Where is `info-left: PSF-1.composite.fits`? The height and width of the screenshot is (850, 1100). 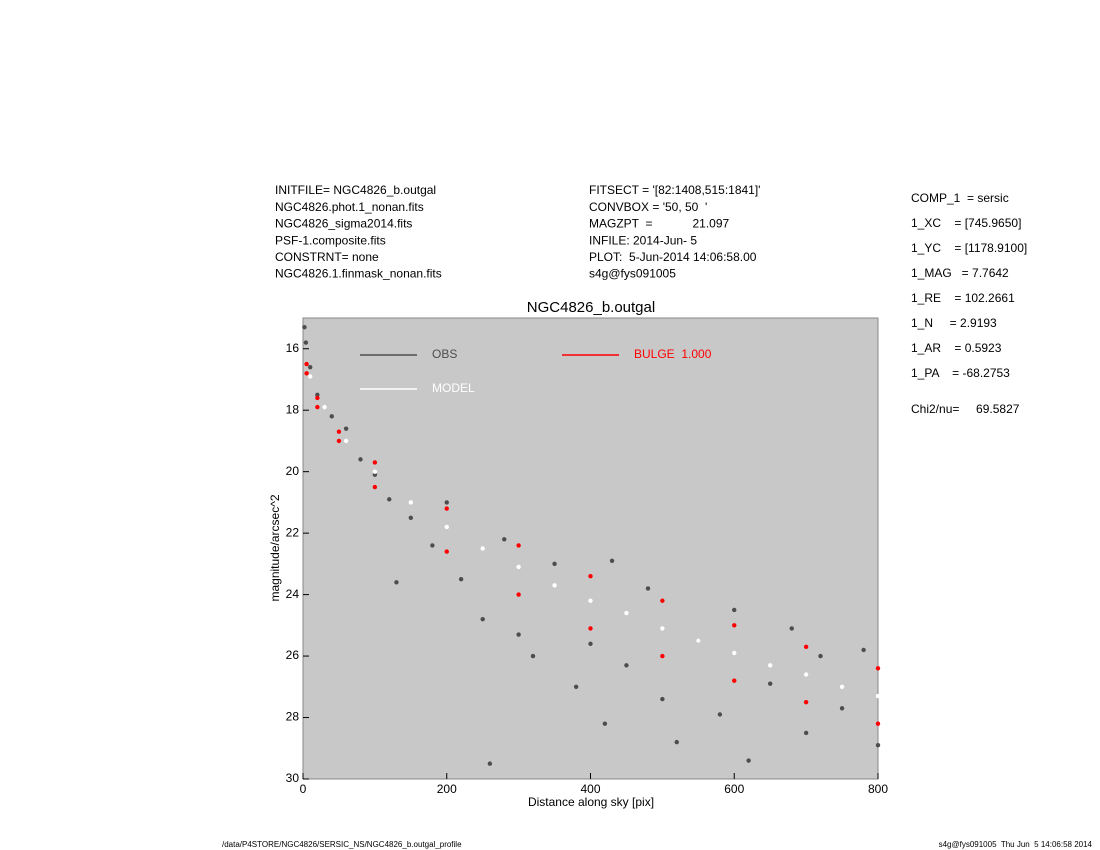
info-left: PSF-1.composite.fits is located at coordinates (330, 240).